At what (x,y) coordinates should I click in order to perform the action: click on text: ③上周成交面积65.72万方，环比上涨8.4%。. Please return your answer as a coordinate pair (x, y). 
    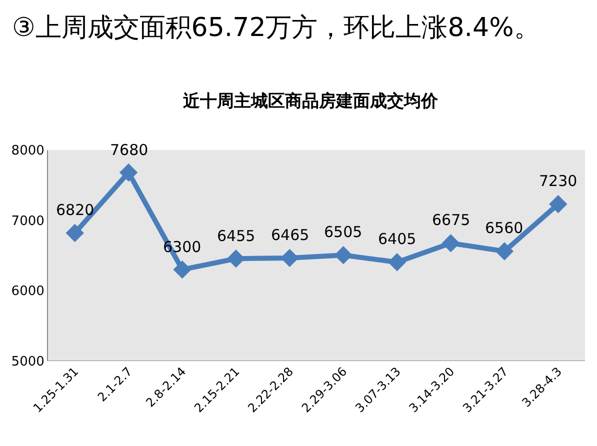
    Looking at the image, I should click on (276, 28).